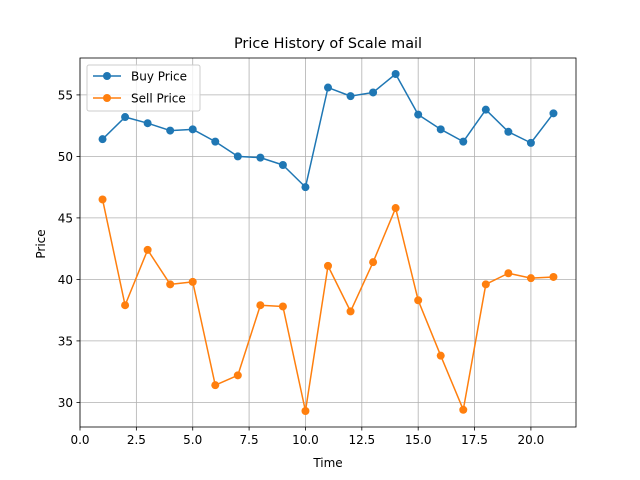 The image size is (640, 480). I want to click on x-tick-label: 7.5, so click(249, 440).